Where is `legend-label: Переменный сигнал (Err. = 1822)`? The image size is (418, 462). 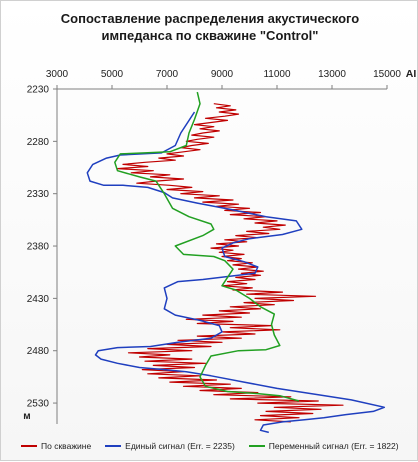 legend-label: Переменный сигнал (Err. = 1822) is located at coordinates (334, 446).